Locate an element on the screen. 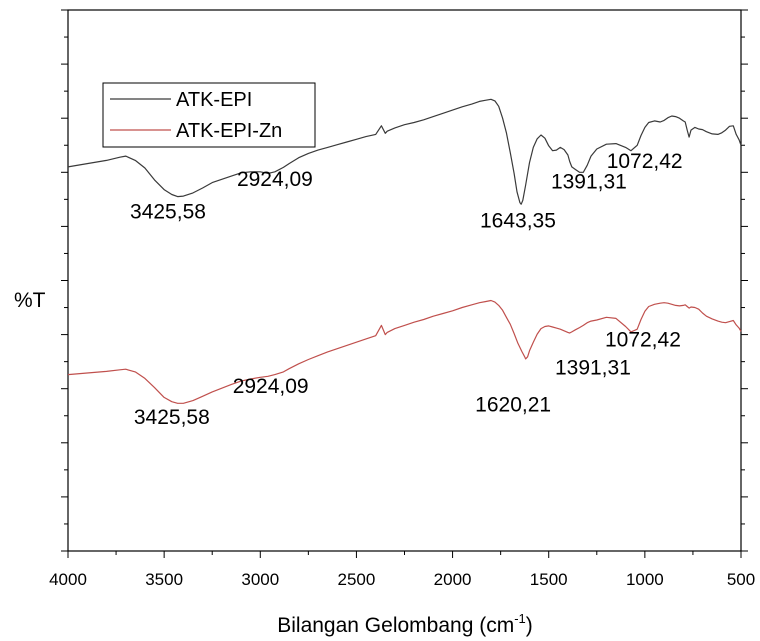  x-axis-title-superscript: -1 is located at coordinates (520, 618).